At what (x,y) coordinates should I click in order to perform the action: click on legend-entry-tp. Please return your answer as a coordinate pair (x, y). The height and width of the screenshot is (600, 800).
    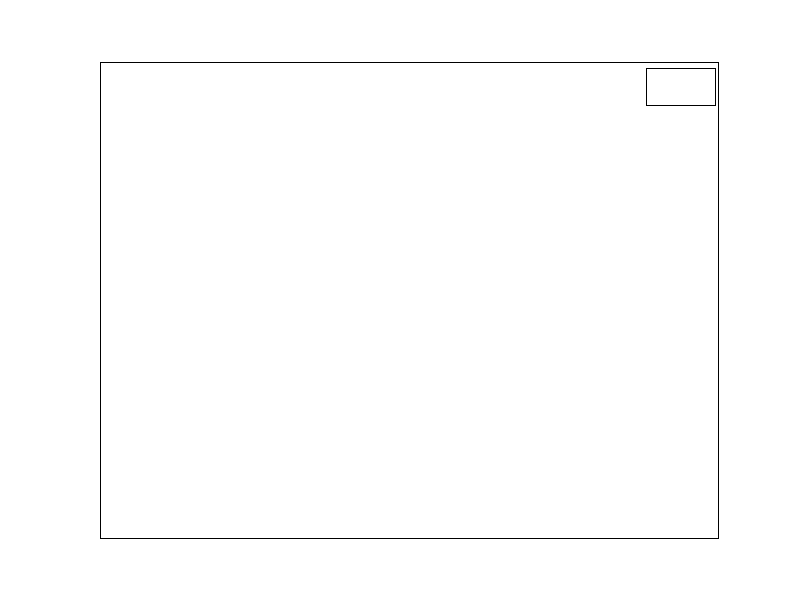
    Looking at the image, I should click on (681, 79).